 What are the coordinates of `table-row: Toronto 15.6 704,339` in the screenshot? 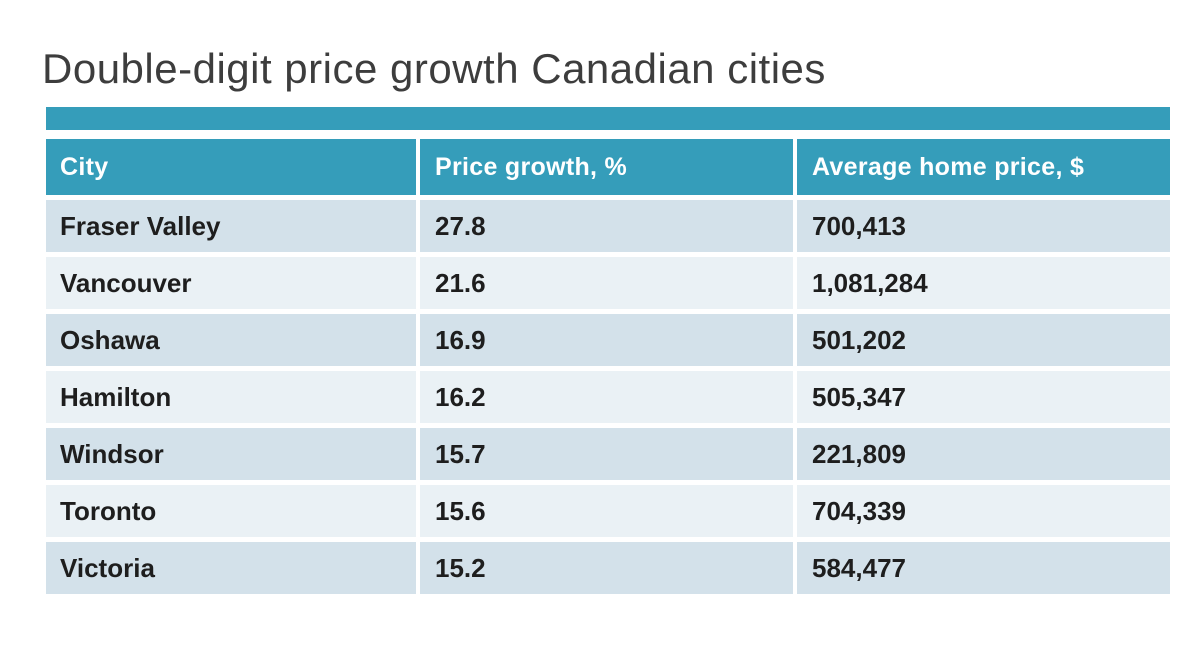 It's located at (608, 511).